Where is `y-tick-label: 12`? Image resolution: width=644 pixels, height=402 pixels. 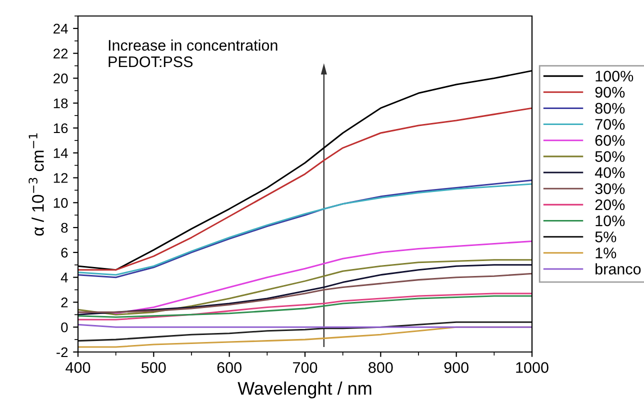 y-tick-label: 12 is located at coordinates (61, 178).